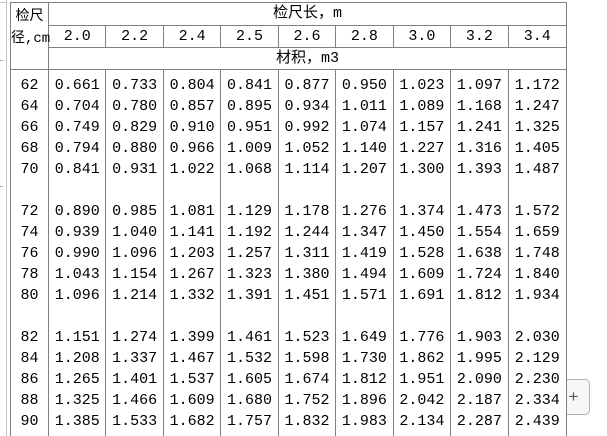 The image size is (607, 436). Describe the element at coordinates (29, 169) in the screenshot. I see `diameter-value: 70` at that location.